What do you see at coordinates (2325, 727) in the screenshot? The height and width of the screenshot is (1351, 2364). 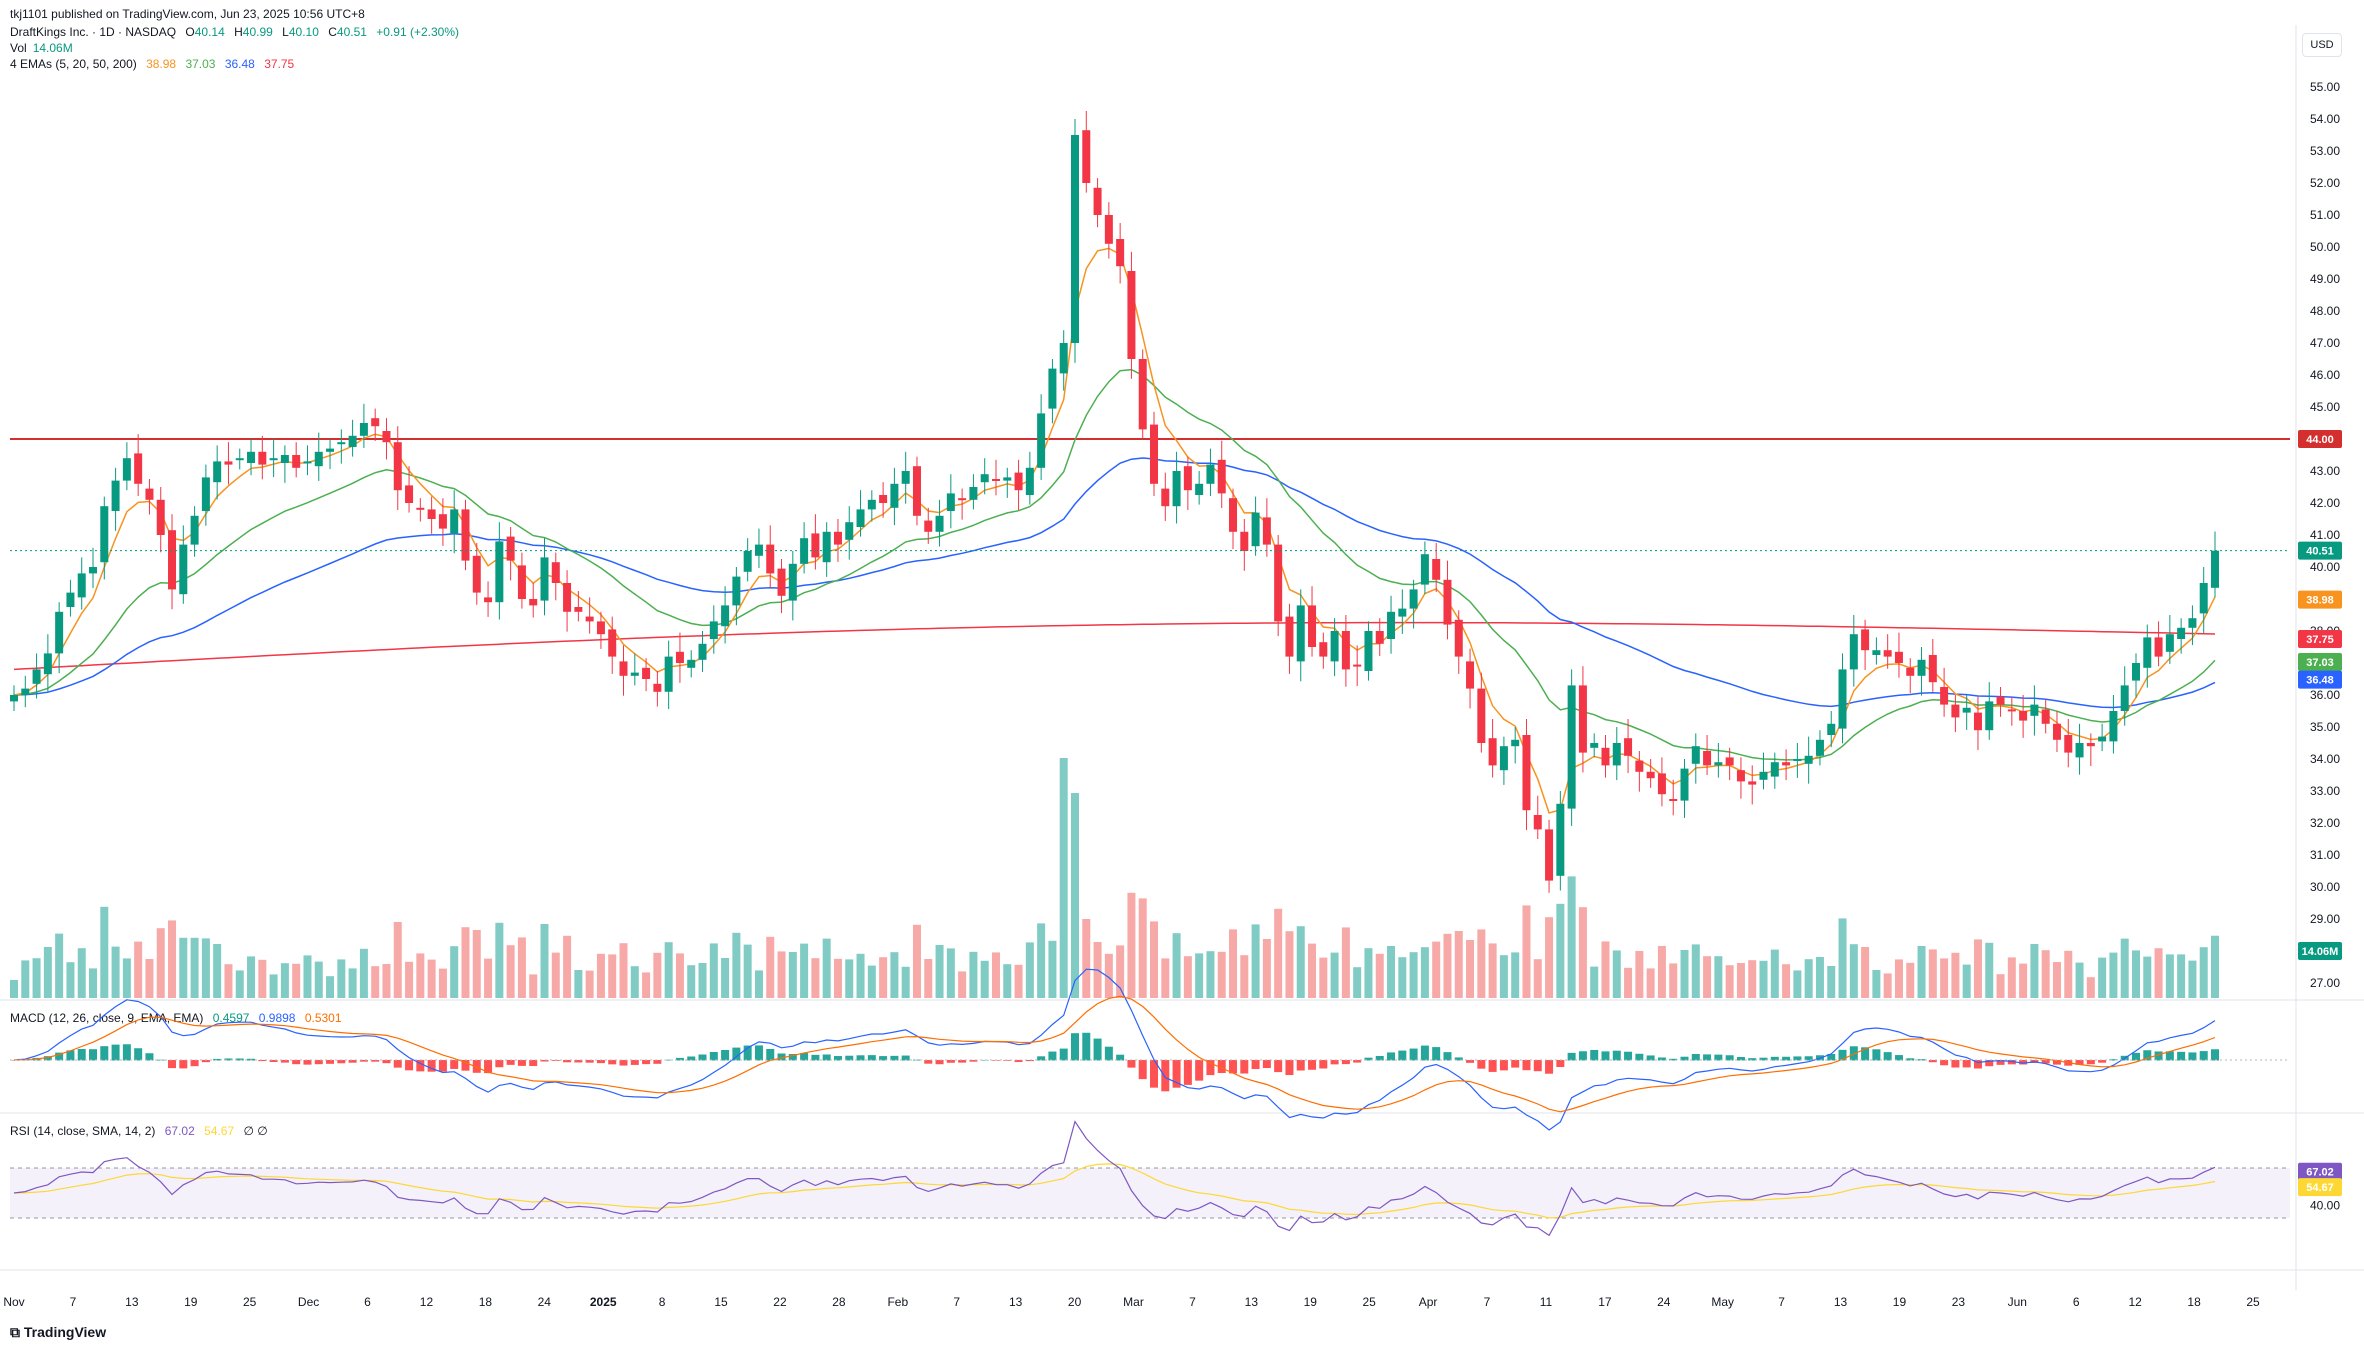 I see `y-tick-label: 35.00` at bounding box center [2325, 727].